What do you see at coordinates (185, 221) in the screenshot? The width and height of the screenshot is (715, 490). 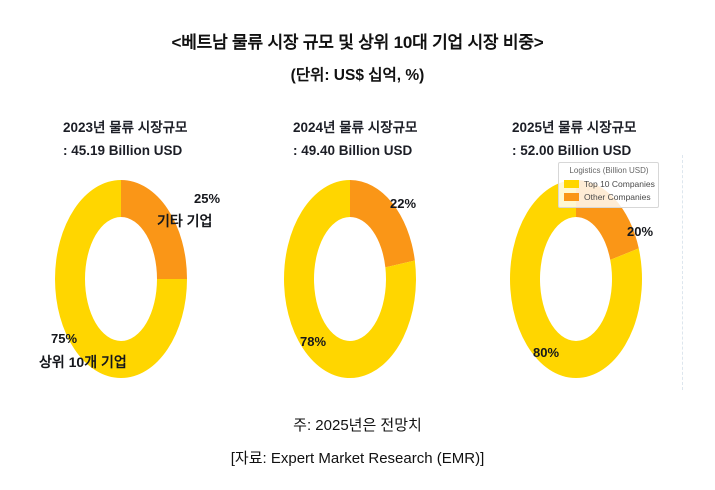 I see `label-other-companies: 기타 기업` at bounding box center [185, 221].